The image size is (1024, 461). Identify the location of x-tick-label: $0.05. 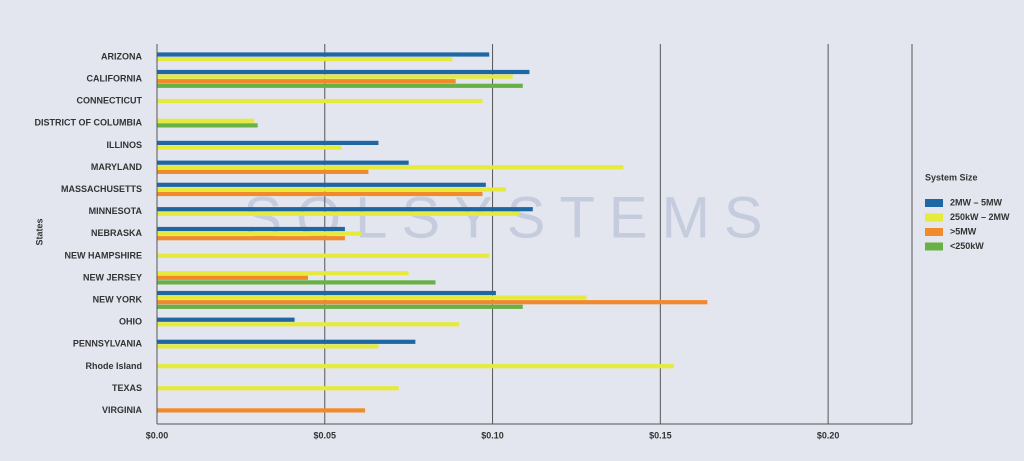
(325, 435).